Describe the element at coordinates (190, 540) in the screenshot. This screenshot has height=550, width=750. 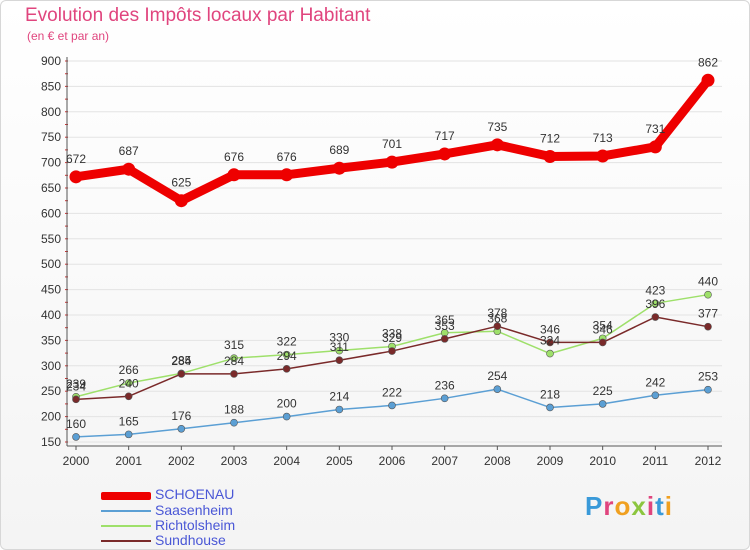
I see `legend-label-sundhouse: Sundhouse` at that location.